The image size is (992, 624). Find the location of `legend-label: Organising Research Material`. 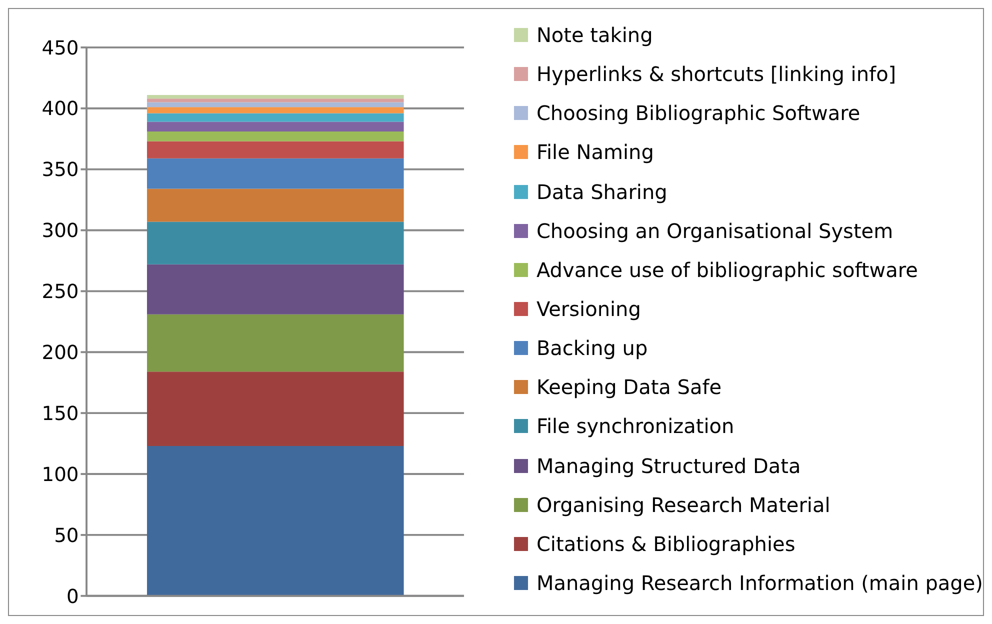

legend-label: Organising Research Material is located at coordinates (683, 504).